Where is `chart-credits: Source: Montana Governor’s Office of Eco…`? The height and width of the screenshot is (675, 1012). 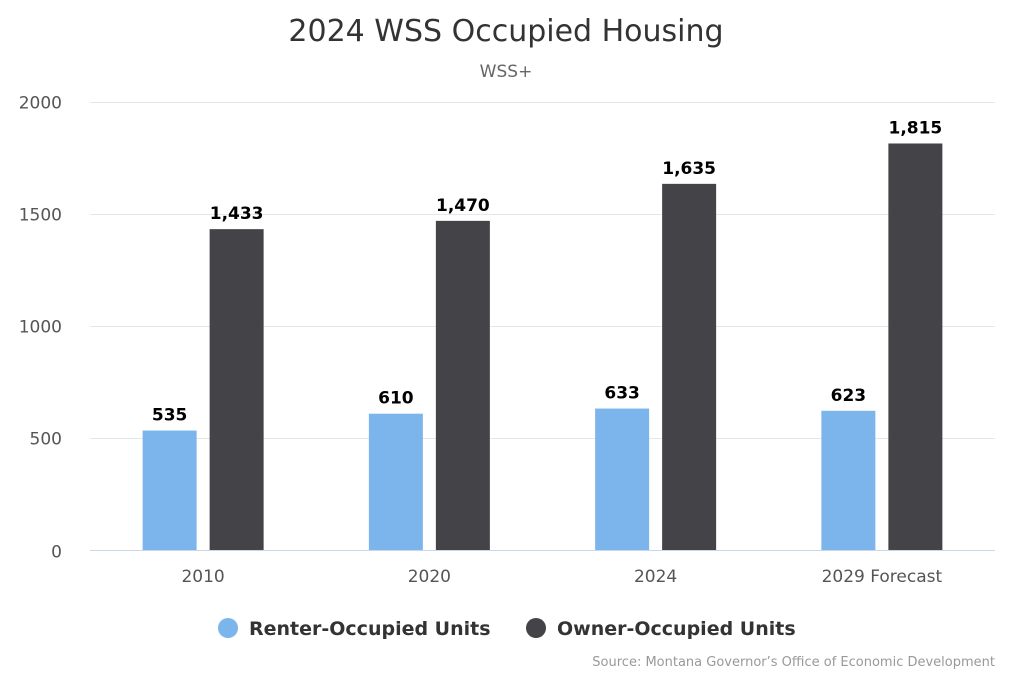
chart-credits: Source: Montana Governor’s Office of Eco… is located at coordinates (793, 662).